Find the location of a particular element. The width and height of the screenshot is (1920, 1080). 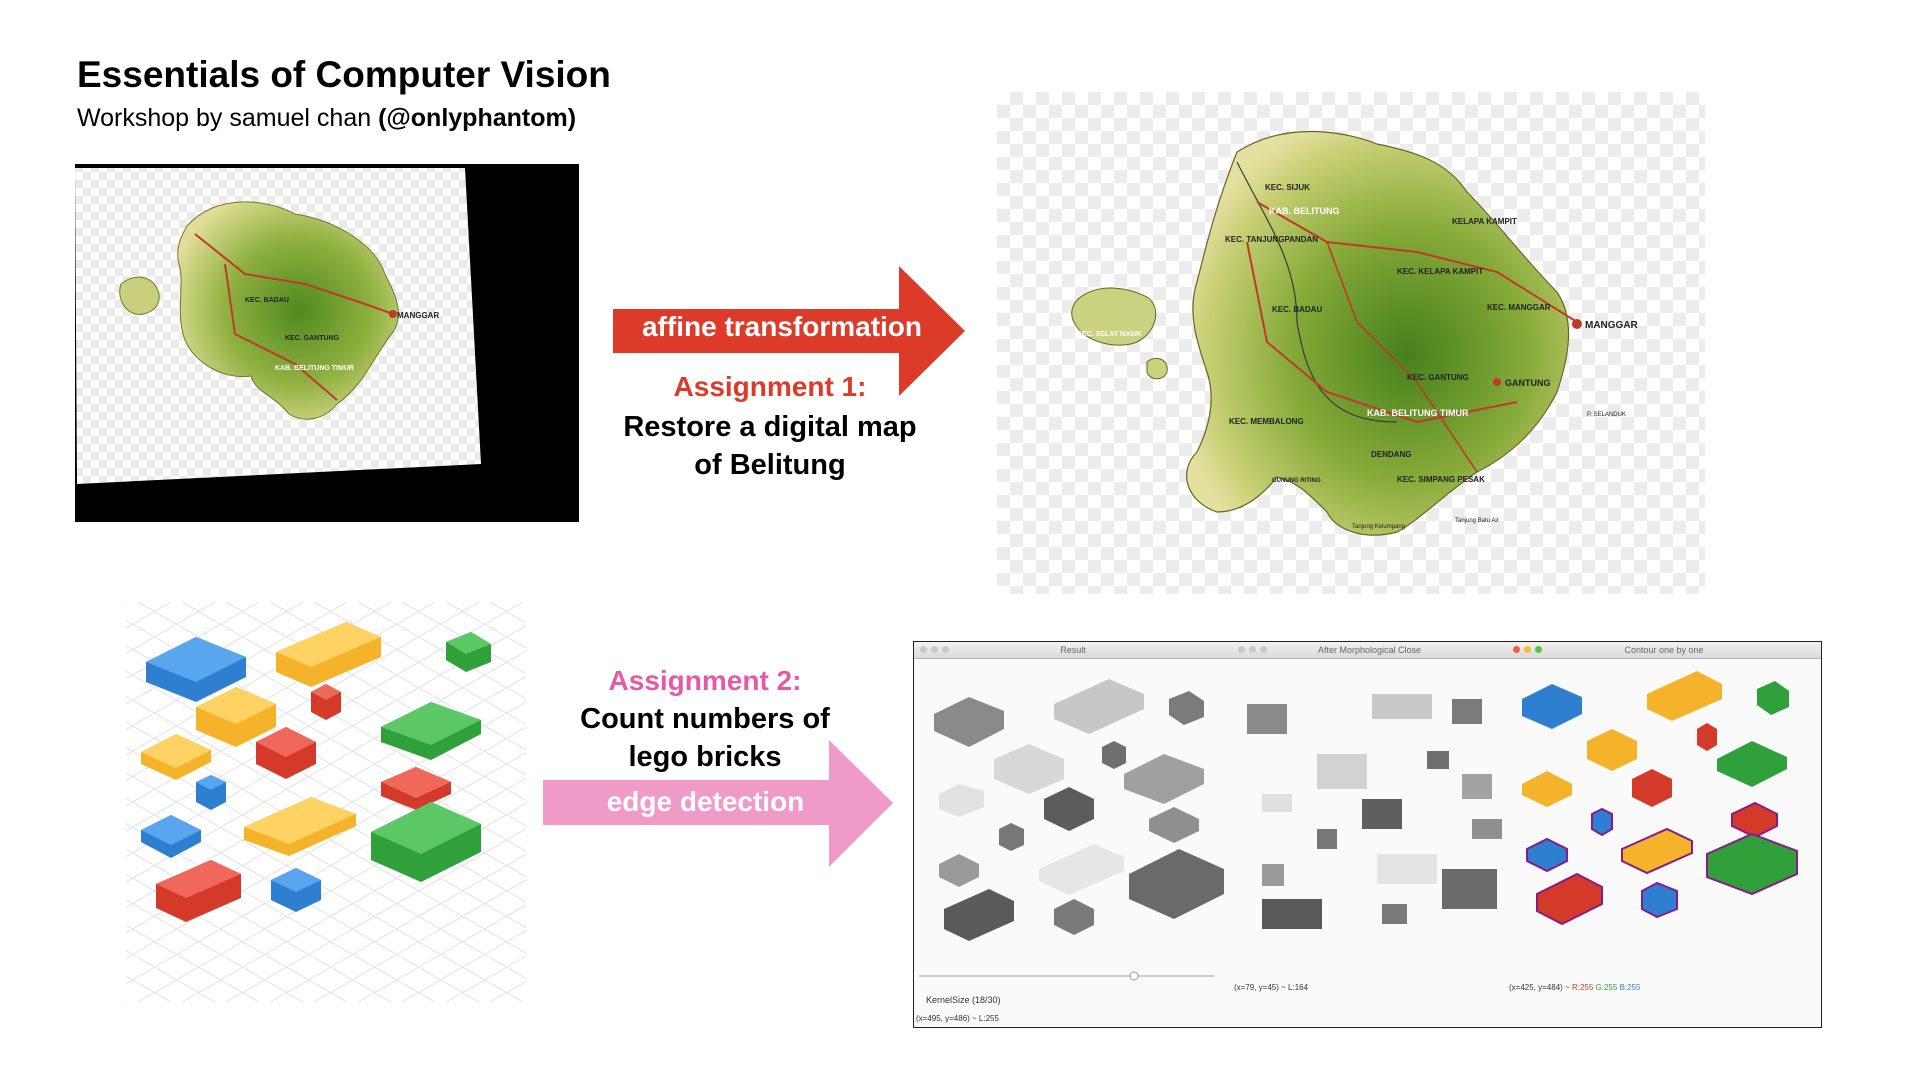

restored-gunung-riting-label: GUNUNG RITING is located at coordinates (1296, 481).